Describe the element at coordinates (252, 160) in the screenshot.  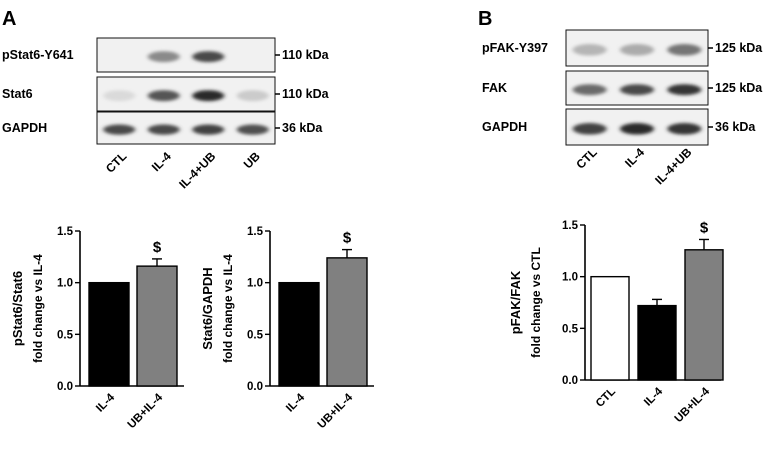
I see `lane-label: UB` at that location.